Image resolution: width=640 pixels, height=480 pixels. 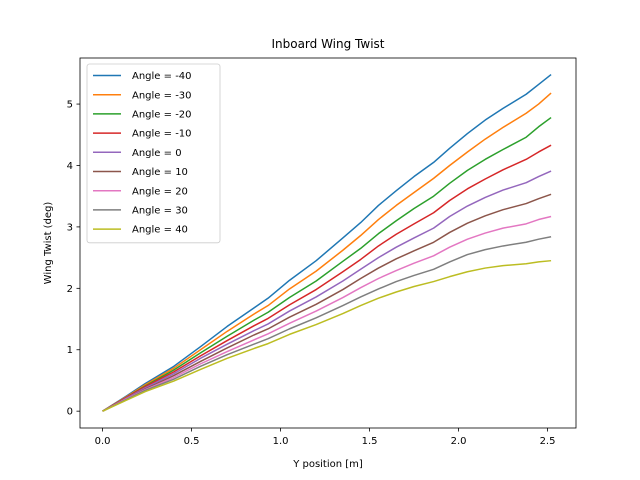 What do you see at coordinates (160, 191) in the screenshot?
I see `legend-label-6: Angle = 20` at bounding box center [160, 191].